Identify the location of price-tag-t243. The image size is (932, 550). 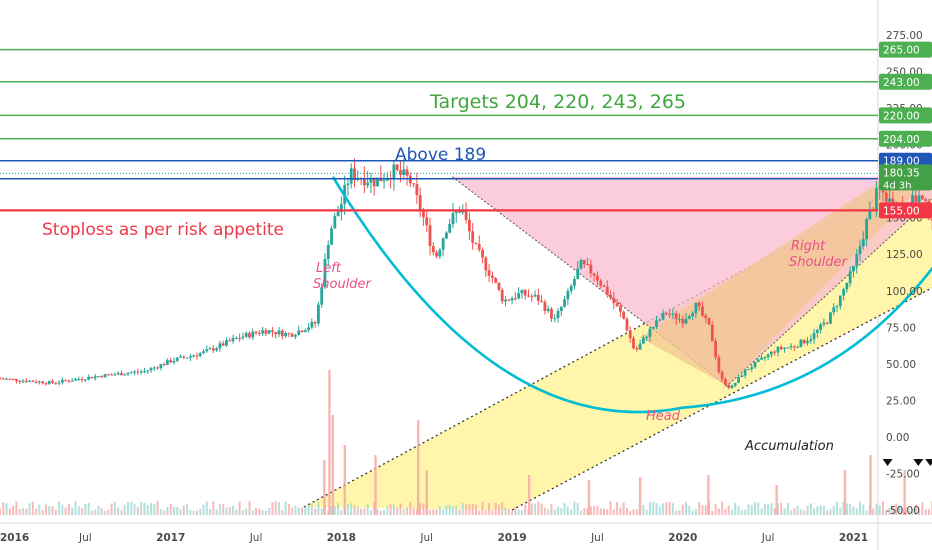
(905, 81).